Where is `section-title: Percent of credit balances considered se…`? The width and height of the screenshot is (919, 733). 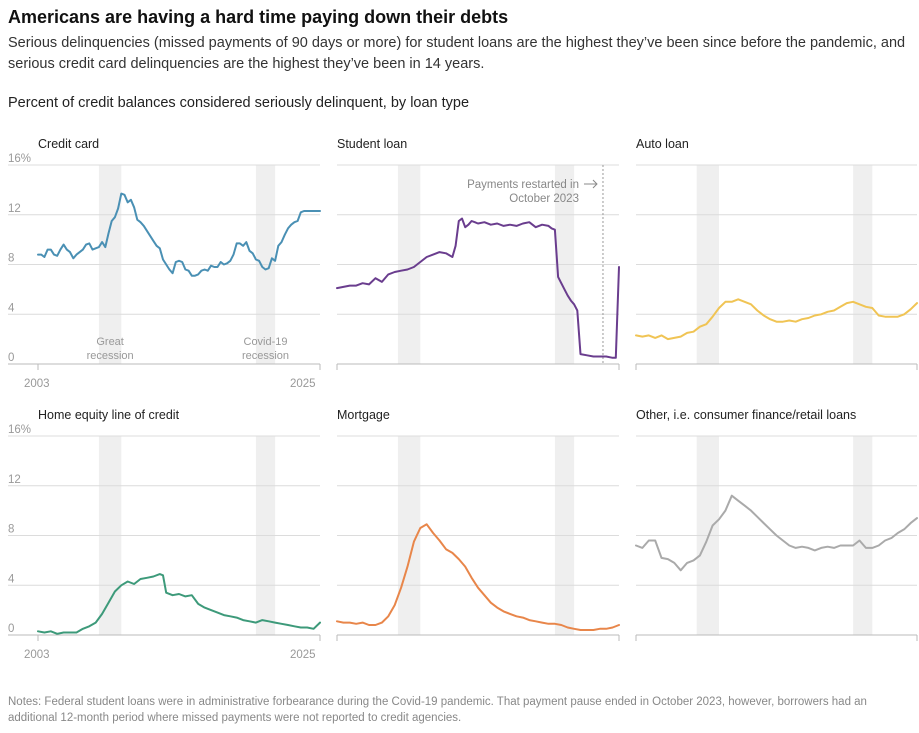 section-title: Percent of credit balances considered se… is located at coordinates (239, 103).